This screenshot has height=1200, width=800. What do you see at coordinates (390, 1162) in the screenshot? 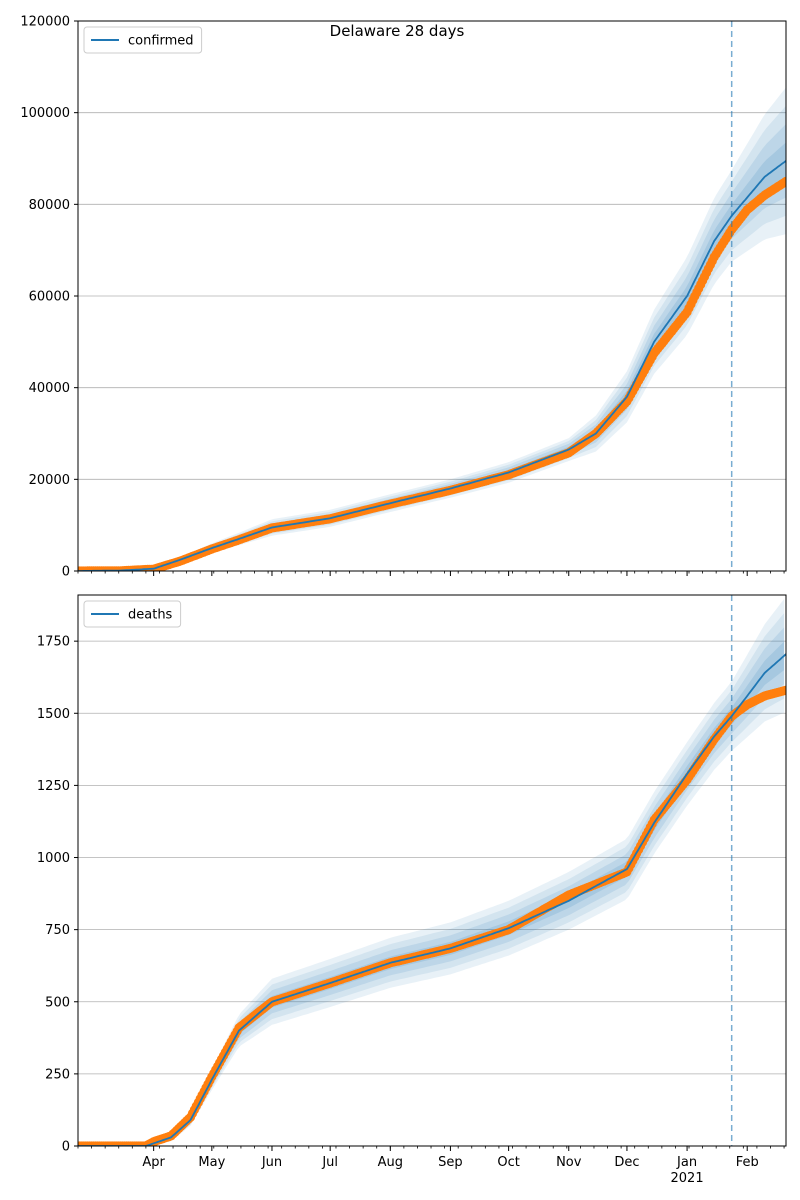
I see `x-tick-label: Aug` at bounding box center [390, 1162].